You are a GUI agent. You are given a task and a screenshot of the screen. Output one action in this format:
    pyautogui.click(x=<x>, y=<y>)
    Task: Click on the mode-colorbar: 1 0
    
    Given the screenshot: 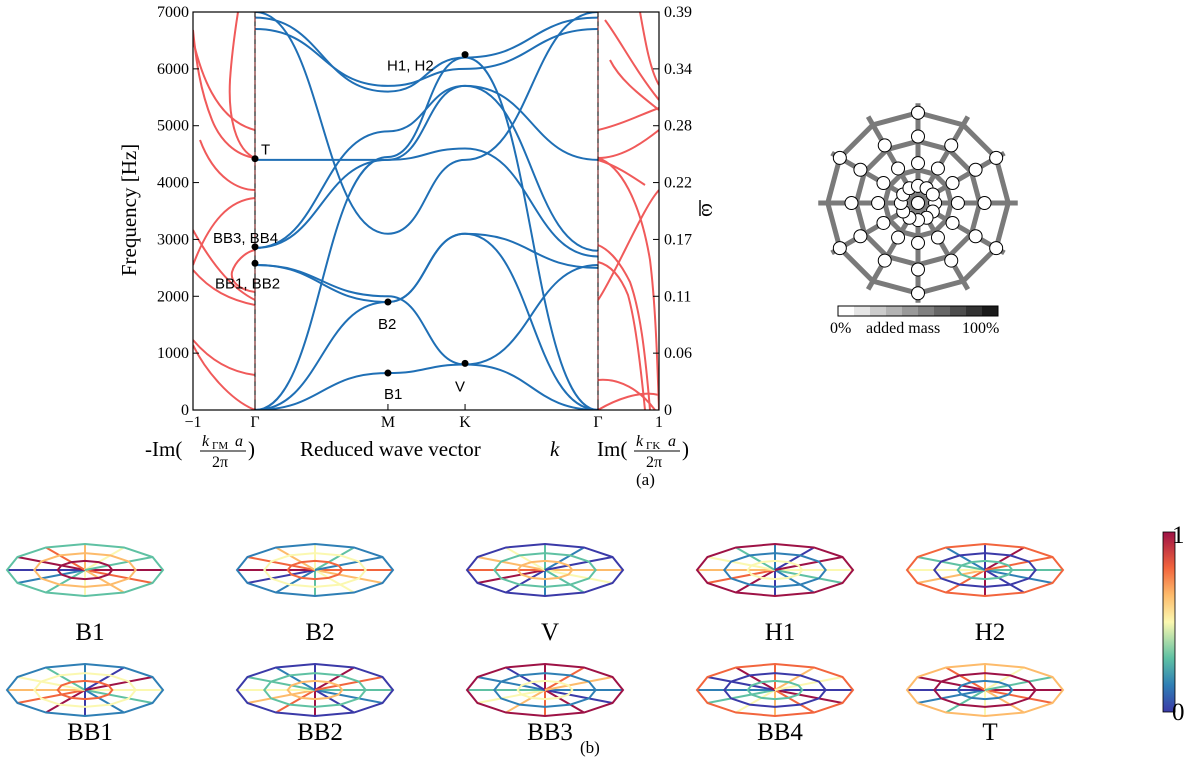 What is the action you would take?
    pyautogui.click(x=1173, y=624)
    